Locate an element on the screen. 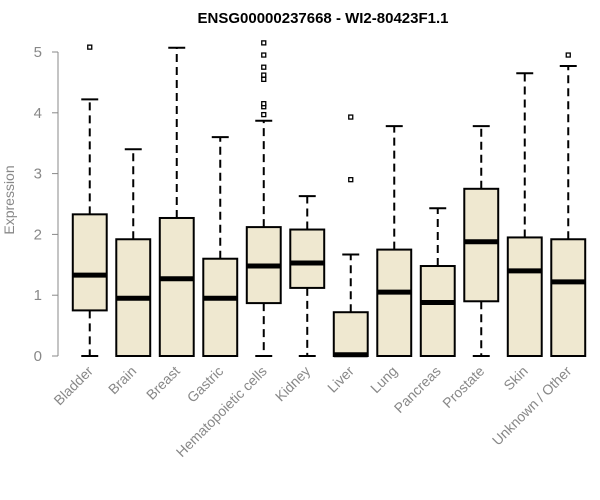 The width and height of the screenshot is (600, 500). box-skin is located at coordinates (524, 214).